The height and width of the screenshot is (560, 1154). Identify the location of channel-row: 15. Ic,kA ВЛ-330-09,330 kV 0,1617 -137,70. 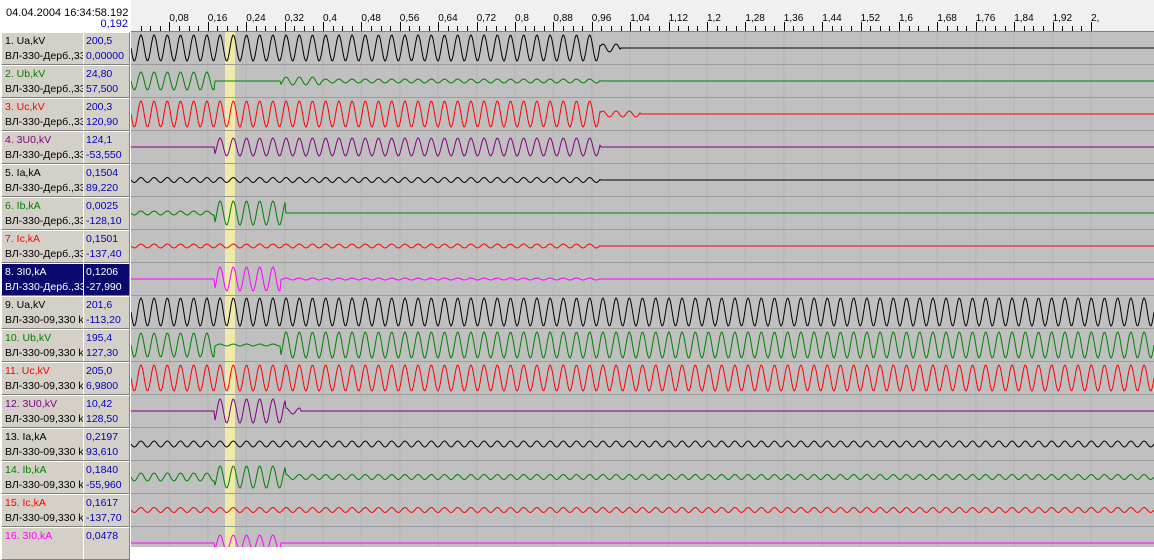
(577, 510).